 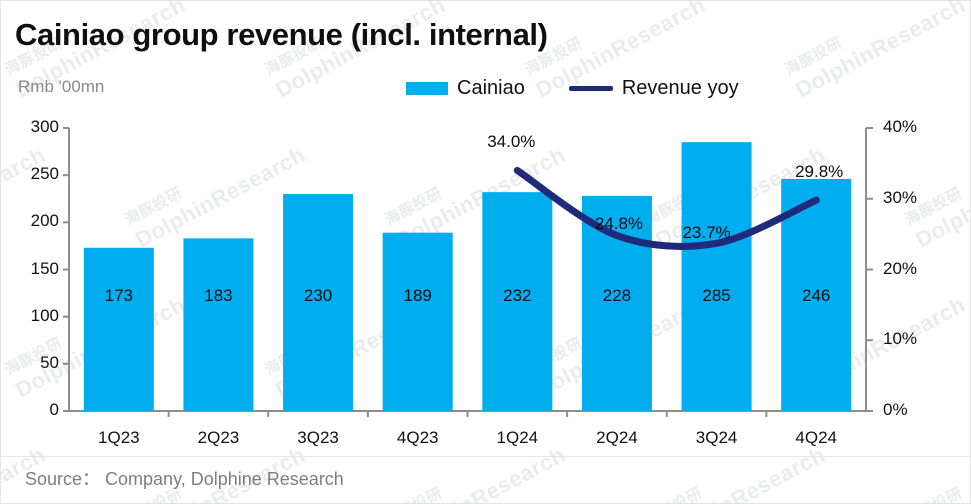 I want to click on legend-item-revenue-yoy: Revenue yoy, so click(x=653, y=88).